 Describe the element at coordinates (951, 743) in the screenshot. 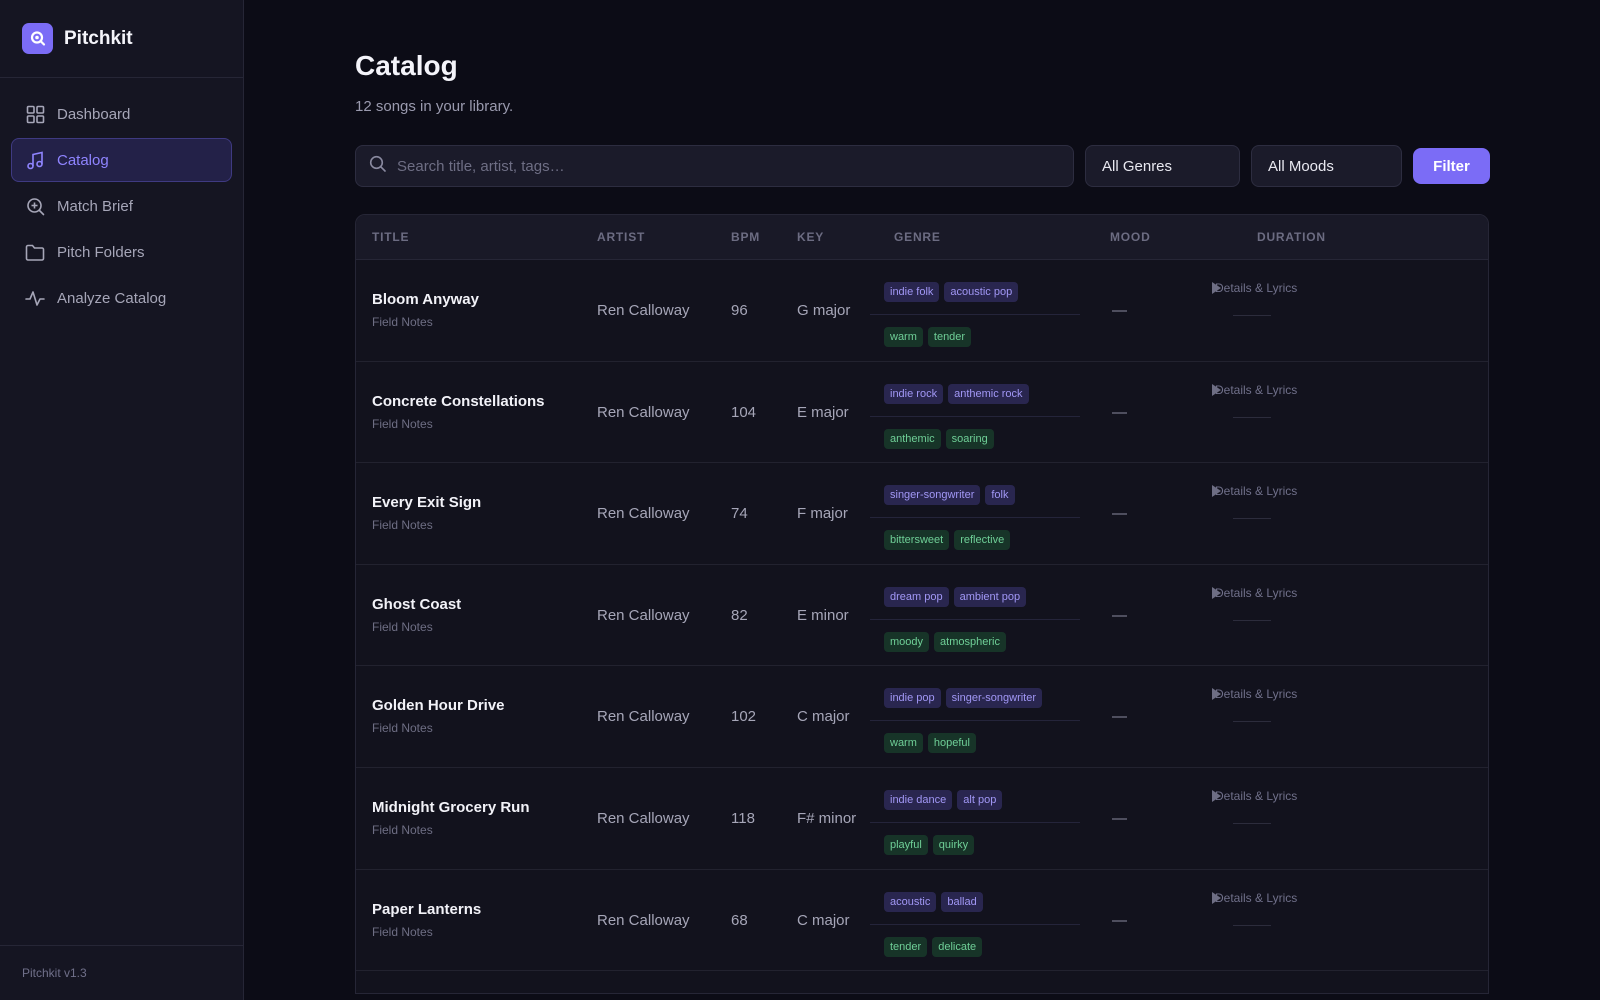

I see `mood-tag: hopeful` at that location.